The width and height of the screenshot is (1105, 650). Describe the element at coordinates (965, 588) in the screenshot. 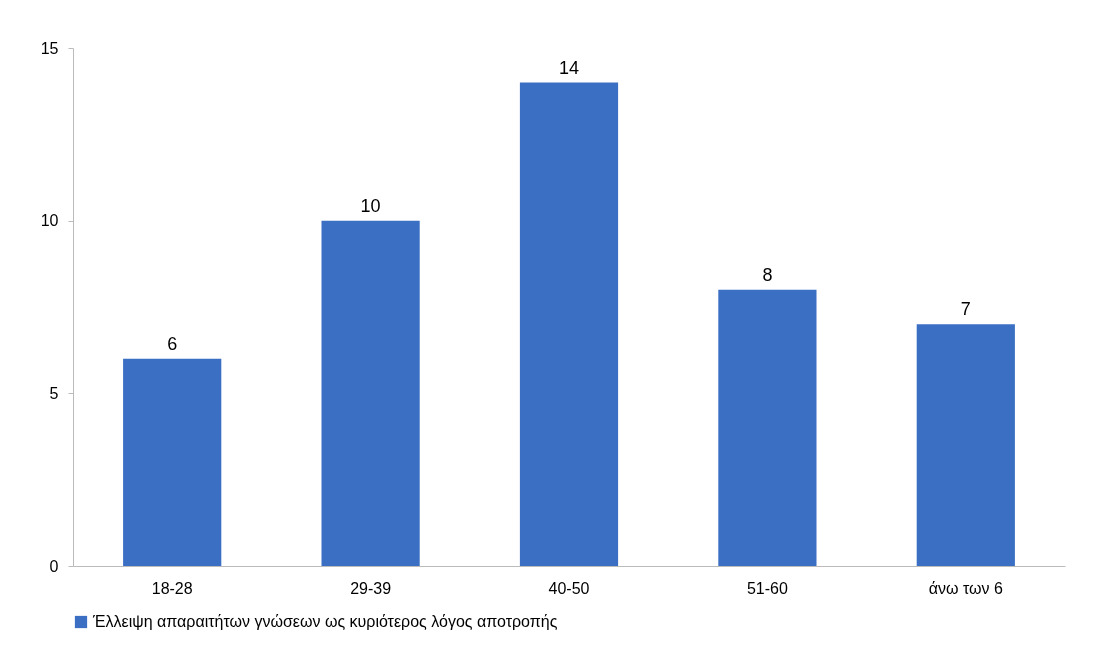

I see `x-tick-label: άνω των 6` at that location.